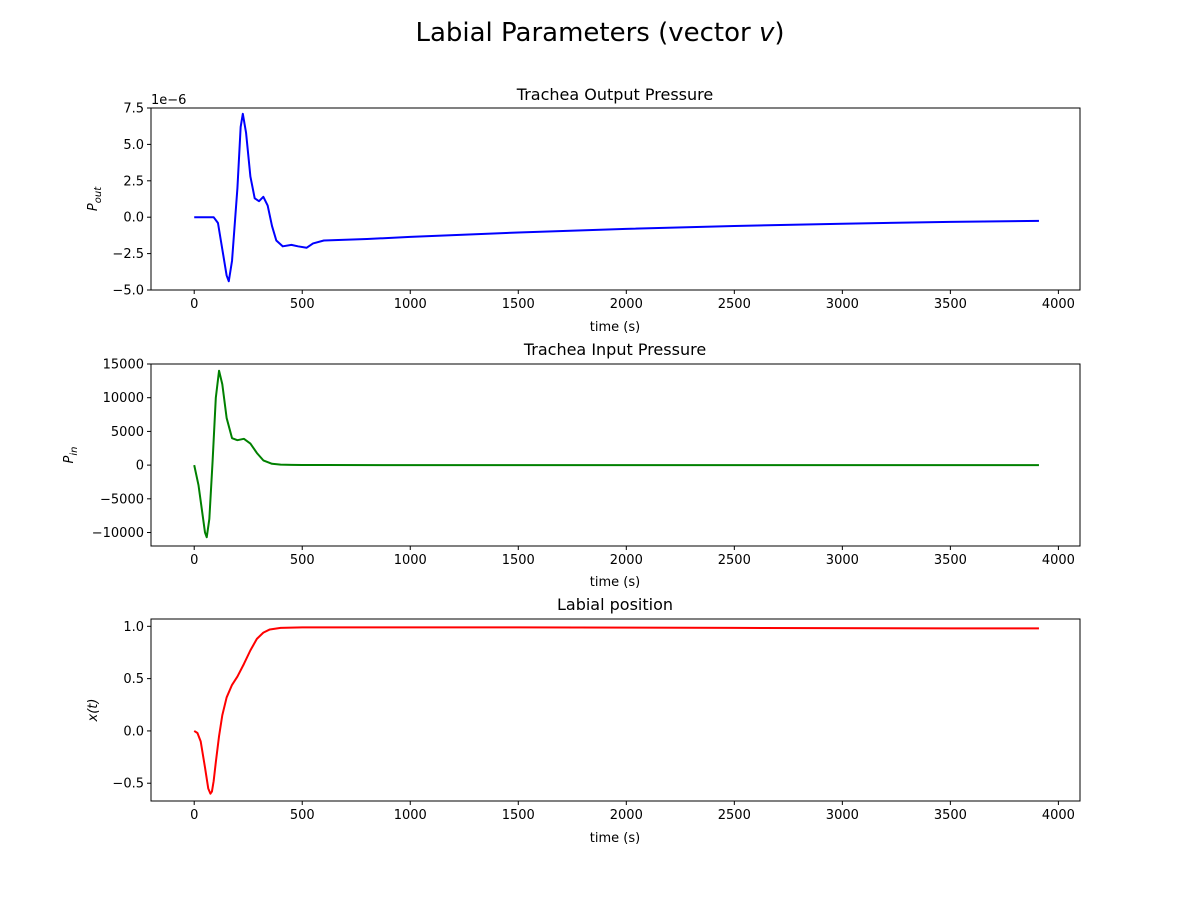 The image size is (1200, 900). Describe the element at coordinates (615, 604) in the screenshot. I see `subplot-title: Labial position` at that location.